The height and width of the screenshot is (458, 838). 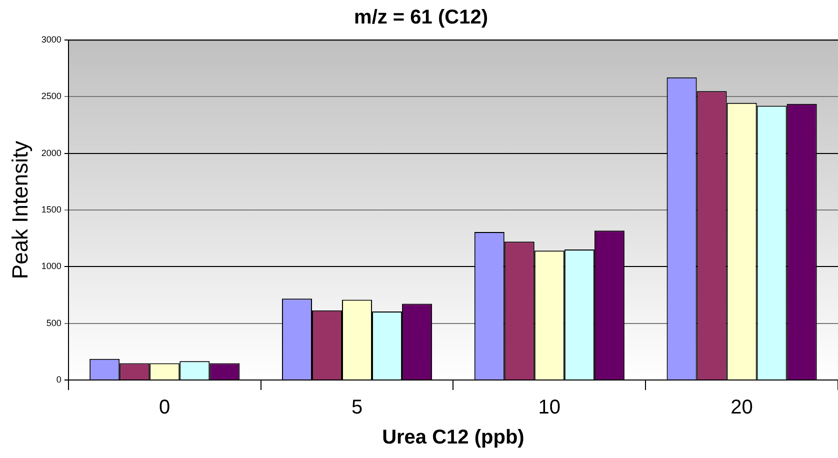 I want to click on y-tick-label: 2000, so click(x=51, y=153).